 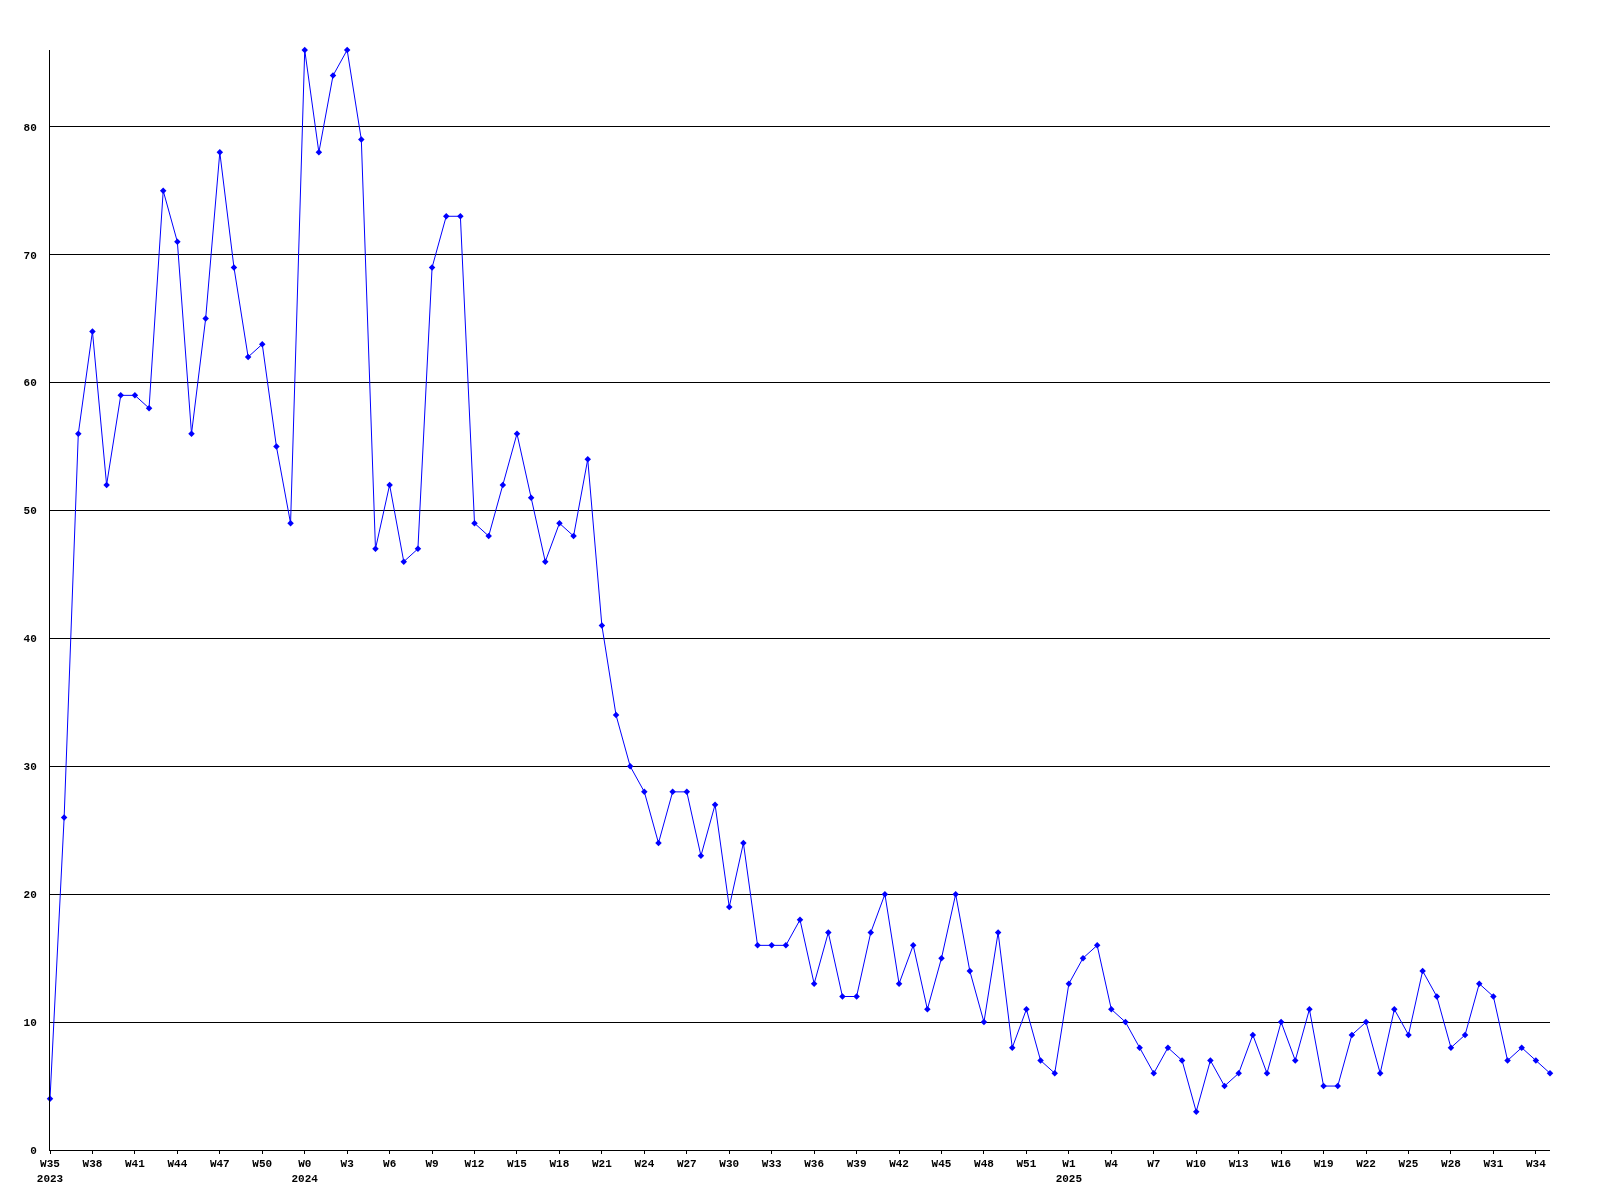 What do you see at coordinates (30, 511) in the screenshot?
I see `y-tick-label: 50` at bounding box center [30, 511].